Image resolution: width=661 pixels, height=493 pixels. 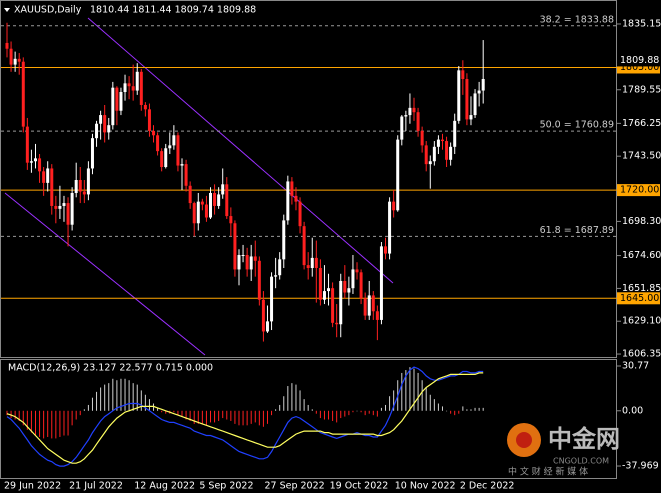 I want to click on level-label: 1805.00, so click(x=639, y=67).